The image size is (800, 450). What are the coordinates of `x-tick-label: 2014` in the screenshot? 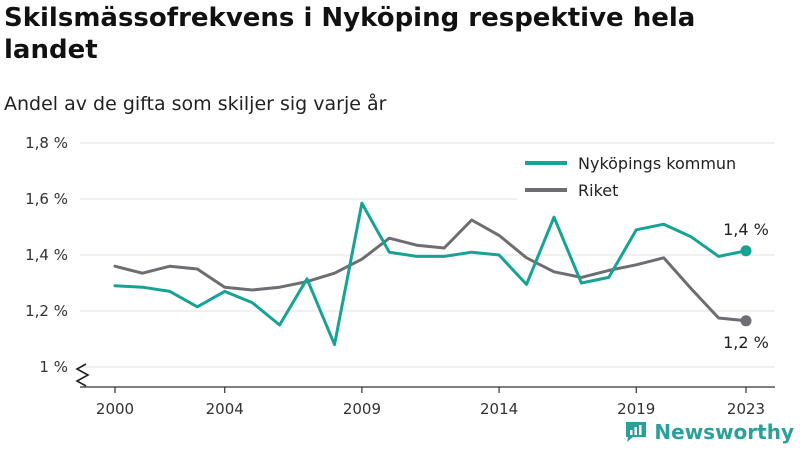 It's located at (499, 409).